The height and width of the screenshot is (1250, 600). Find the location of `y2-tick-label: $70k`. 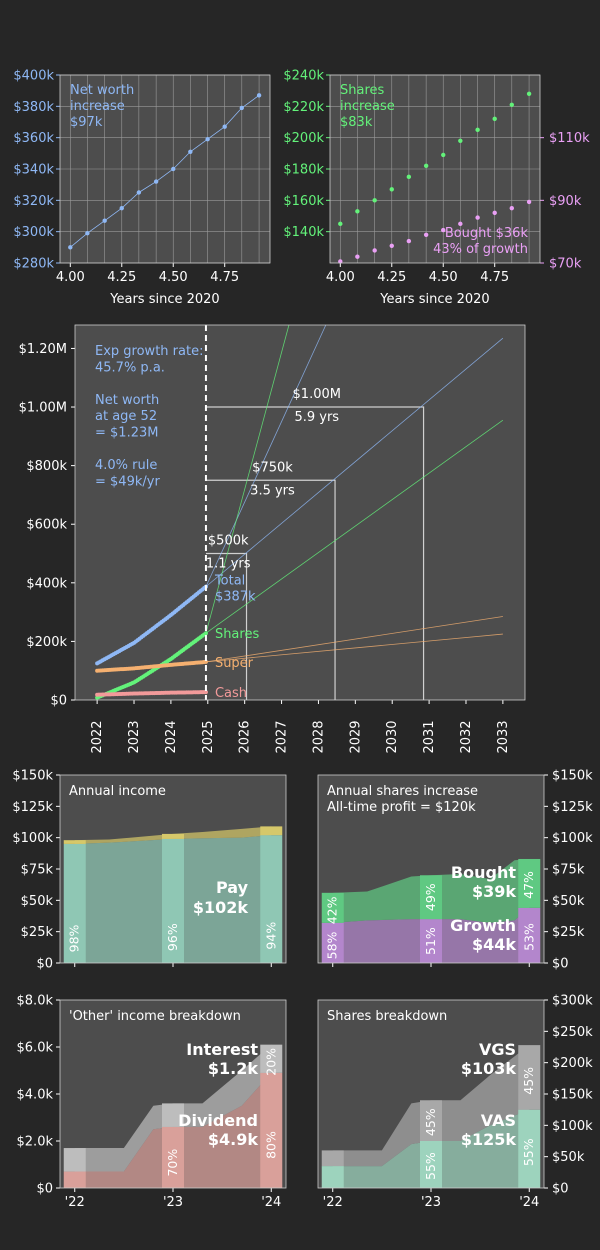

y2-tick-label: $70k is located at coordinates (565, 264).